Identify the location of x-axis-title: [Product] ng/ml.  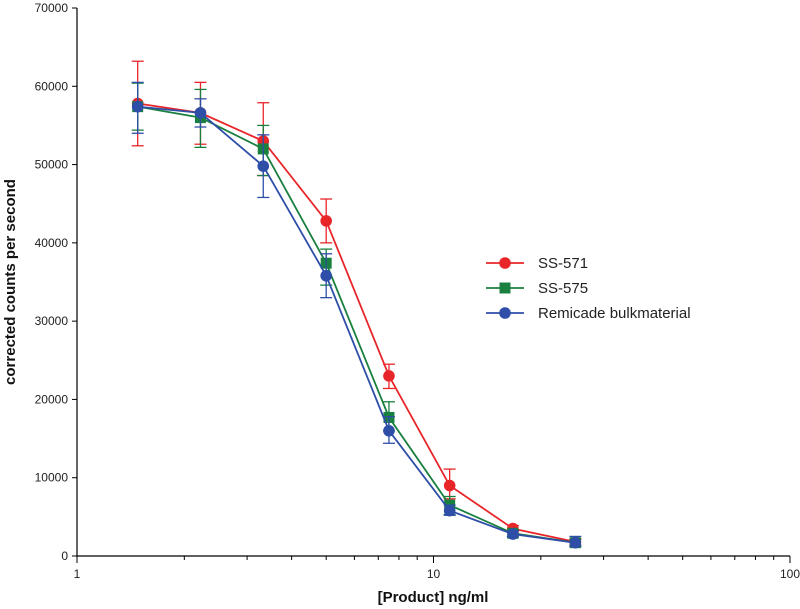
(433, 597).